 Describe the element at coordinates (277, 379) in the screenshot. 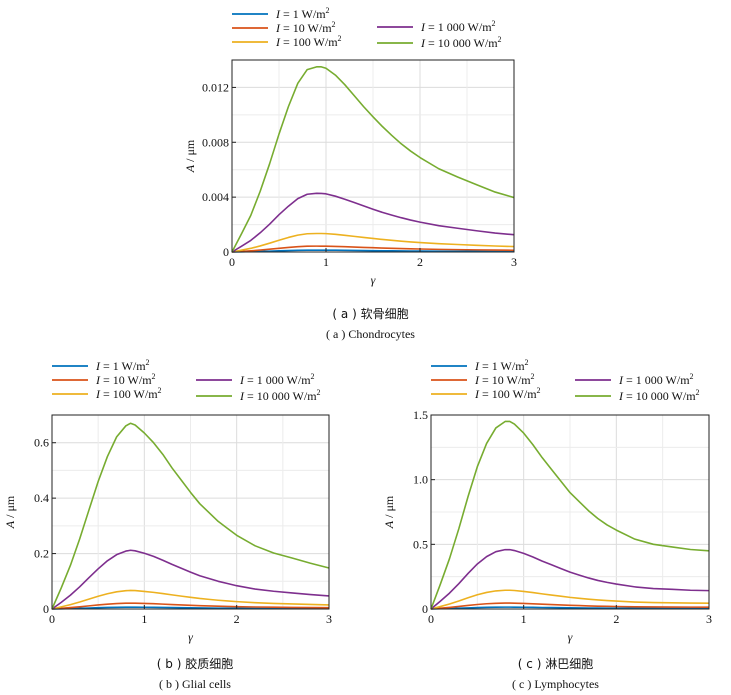

I see `legend-label-b-3: I = 1 000 W/m2` at that location.